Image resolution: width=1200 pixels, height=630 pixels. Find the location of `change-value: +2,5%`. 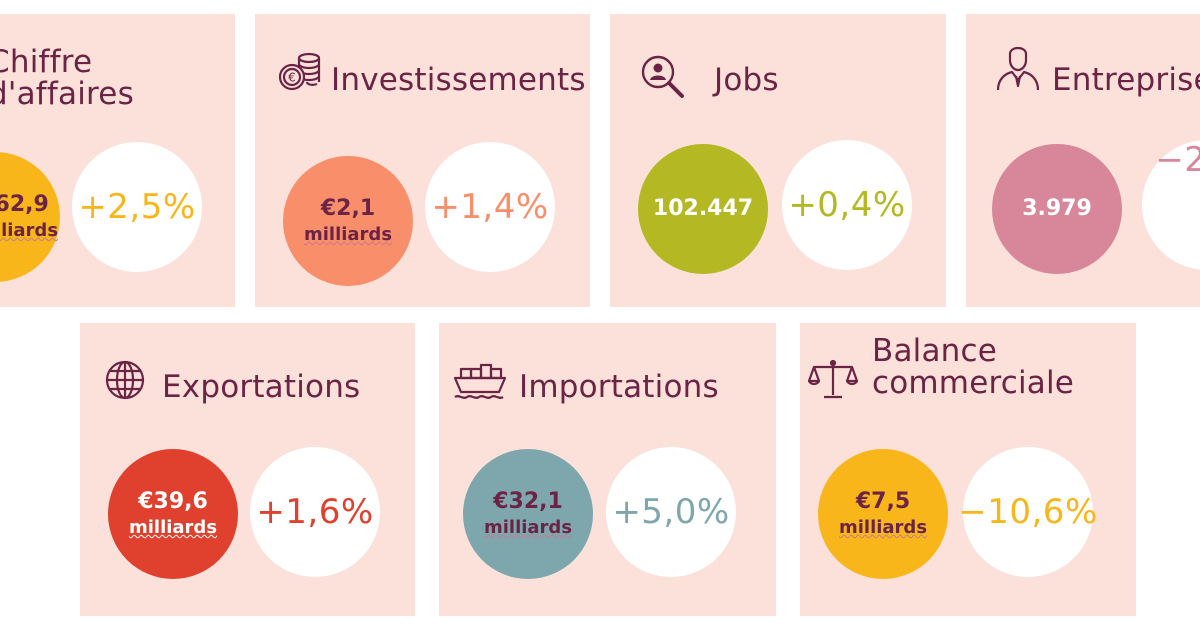

change-value: +2,5% is located at coordinates (137, 207).